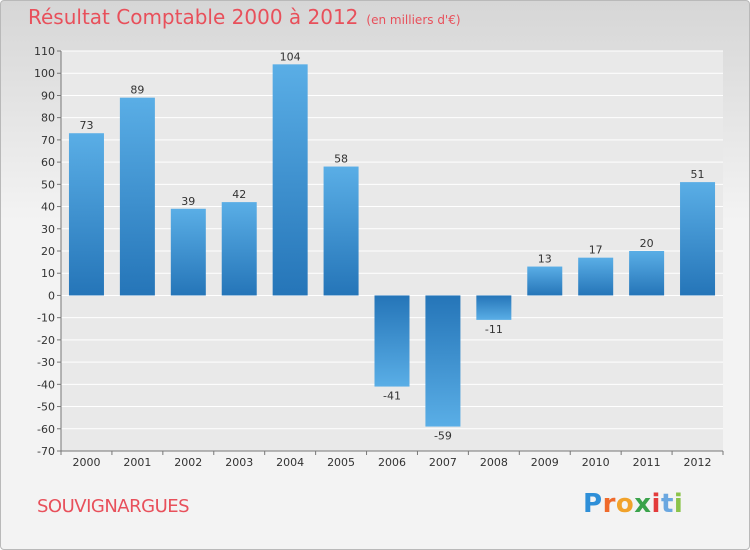 The width and height of the screenshot is (750, 550). I want to click on data-label: 20, so click(647, 243).